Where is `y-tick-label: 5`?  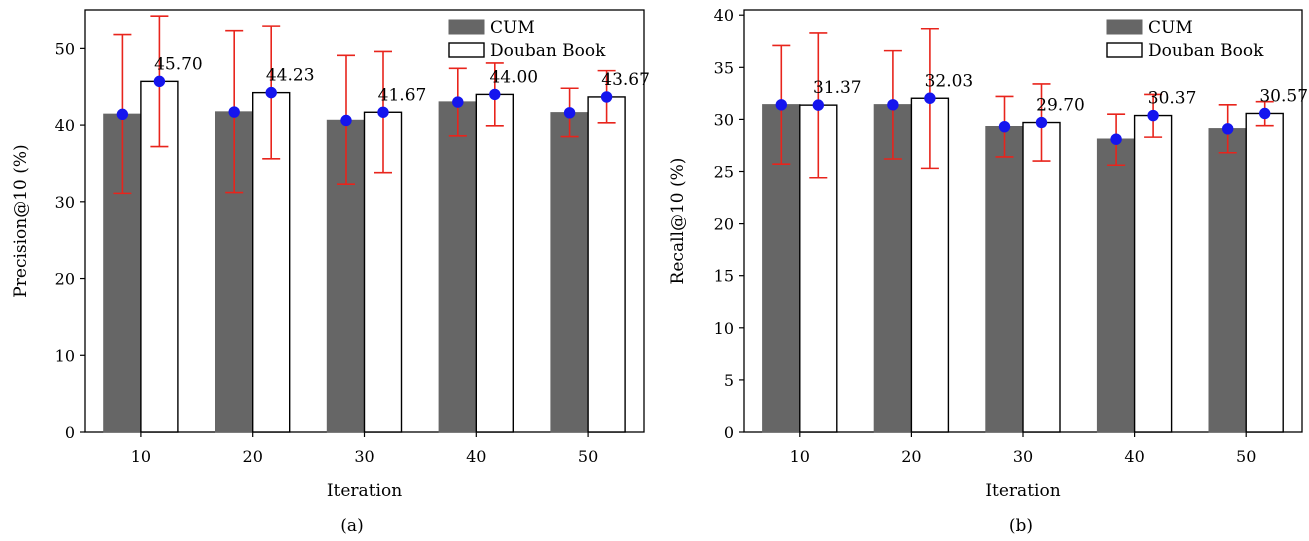
y-tick-label: 5 is located at coordinates (729, 380).